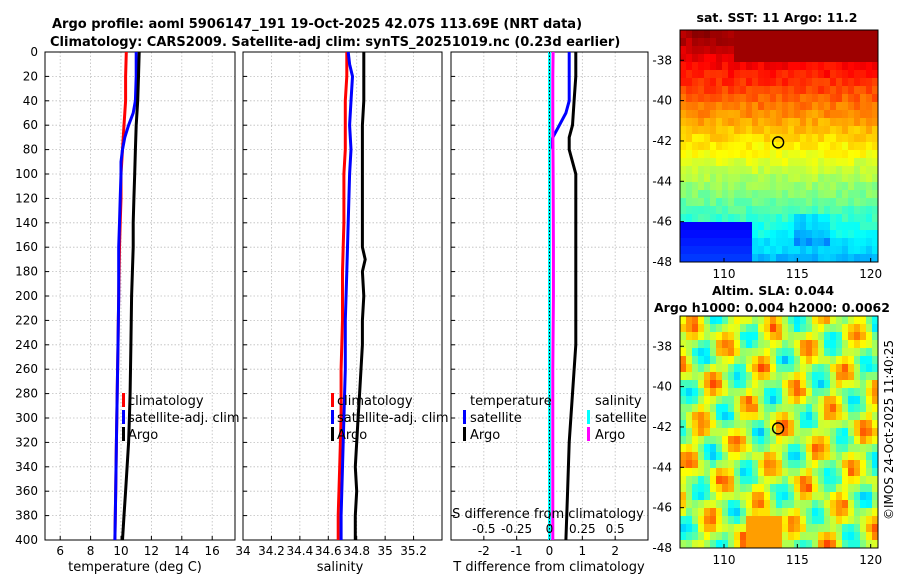 The height and width of the screenshot is (580, 900). I want to click on series-line-satellite-adj-clim, so click(125, 296).